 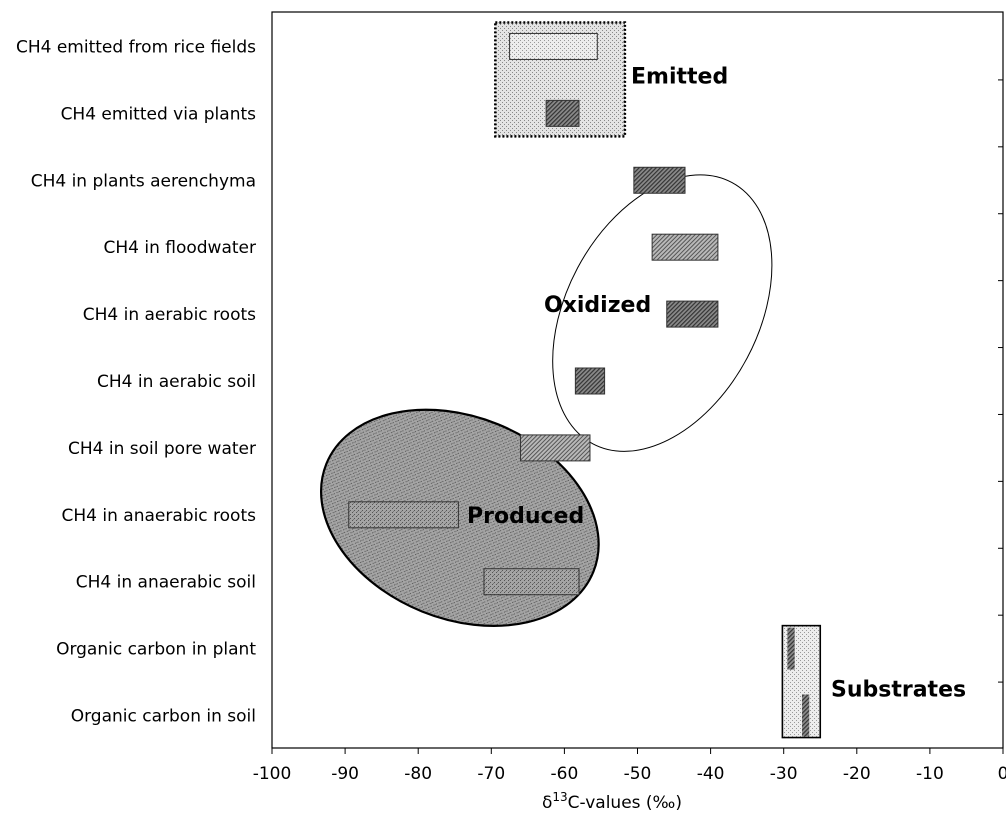 I want to click on category-label: Organic carbon in plant, so click(x=156, y=650).